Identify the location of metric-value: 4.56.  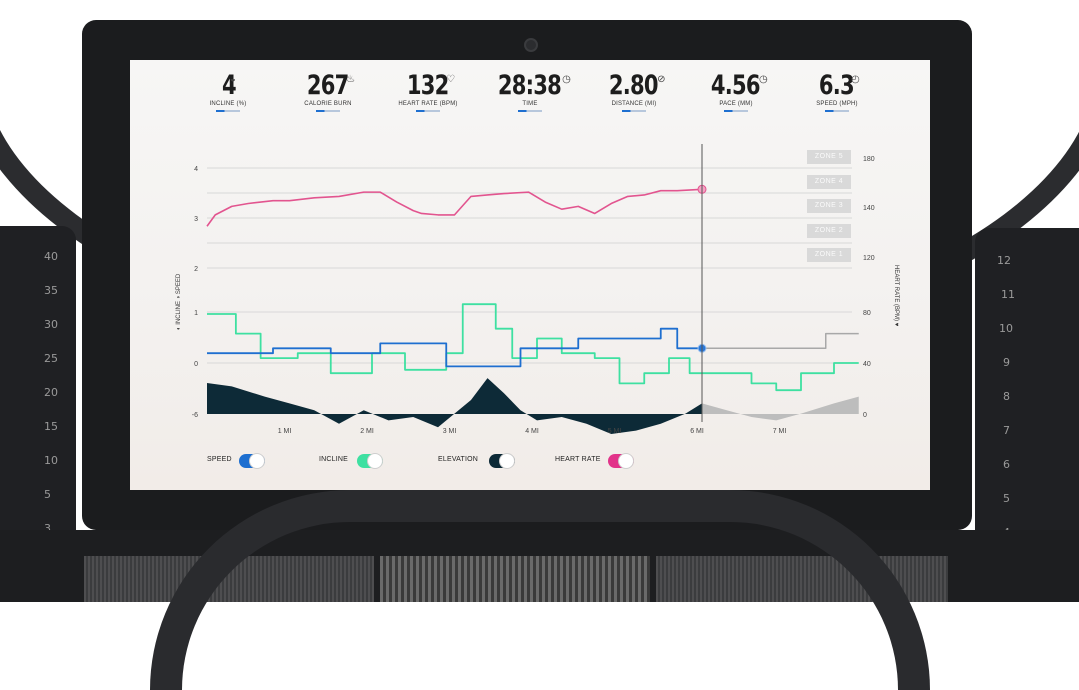
(736, 85).